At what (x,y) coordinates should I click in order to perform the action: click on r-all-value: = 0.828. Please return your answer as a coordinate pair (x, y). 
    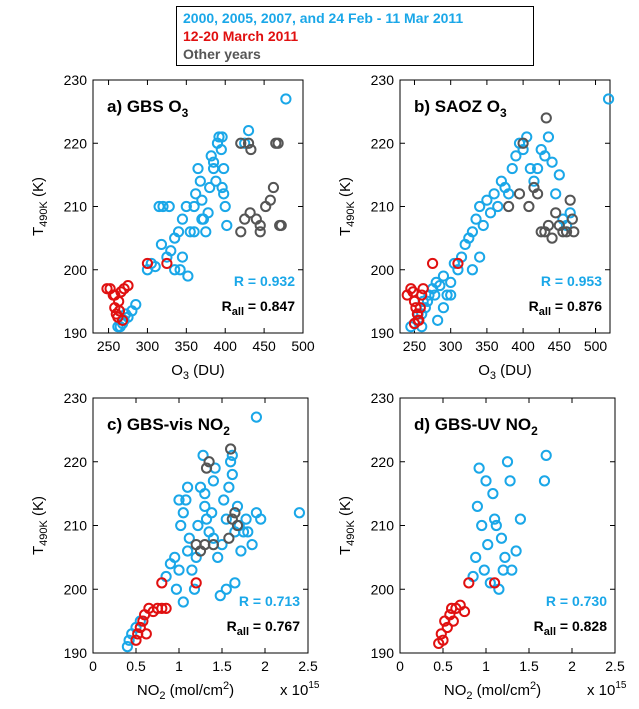
    Looking at the image, I should click on (581, 626).